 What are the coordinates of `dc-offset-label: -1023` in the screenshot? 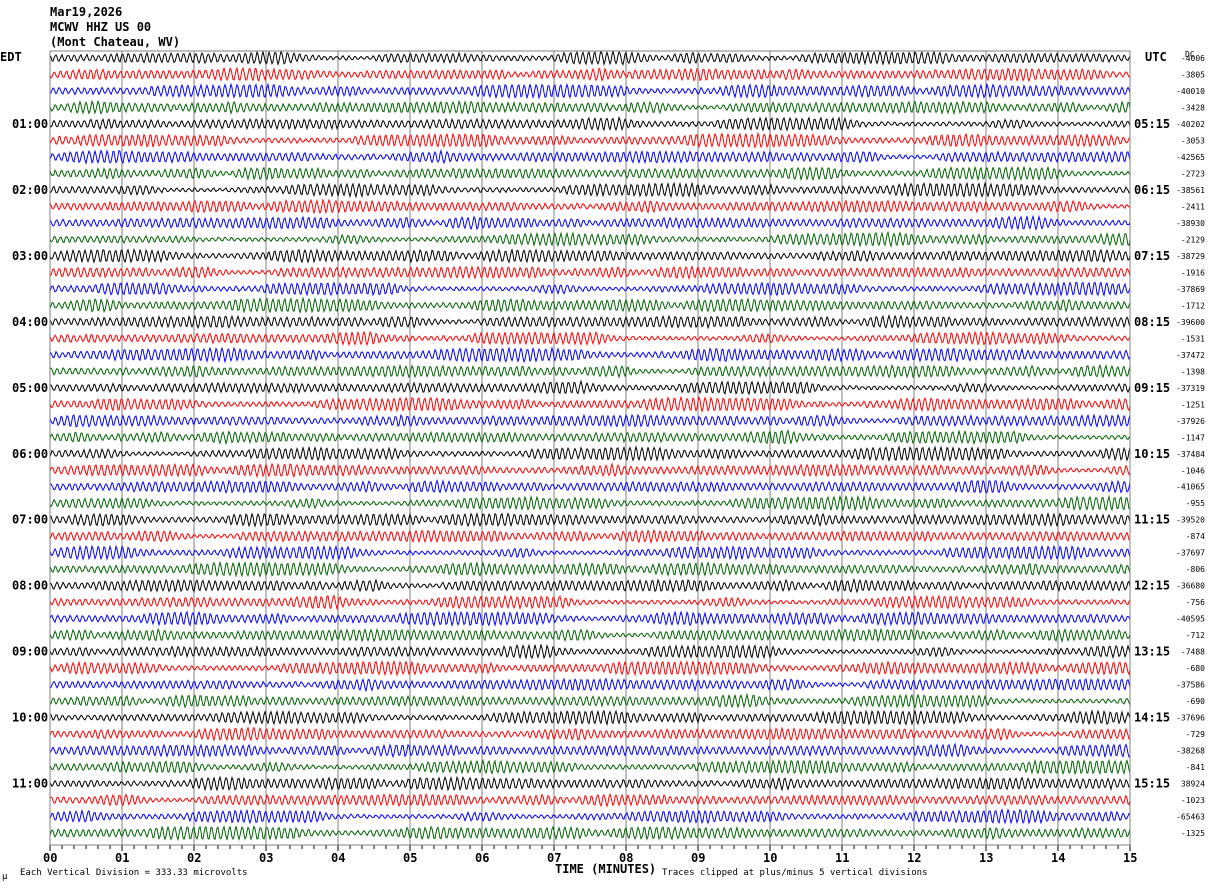 It's located at (1193, 800).